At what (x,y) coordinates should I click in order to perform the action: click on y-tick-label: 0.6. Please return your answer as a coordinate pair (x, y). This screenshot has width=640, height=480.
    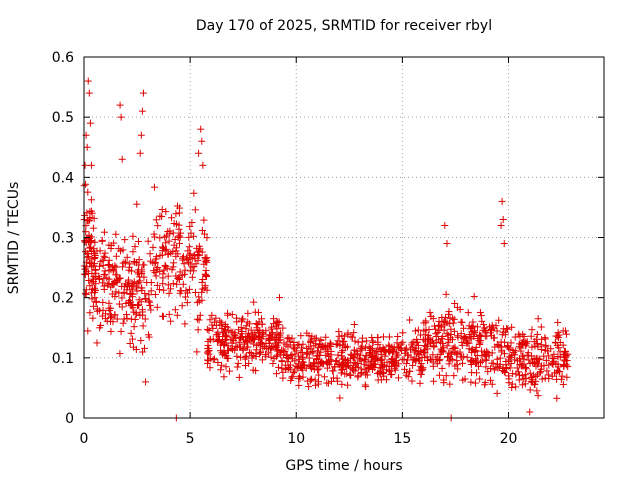
    Looking at the image, I should click on (63, 58).